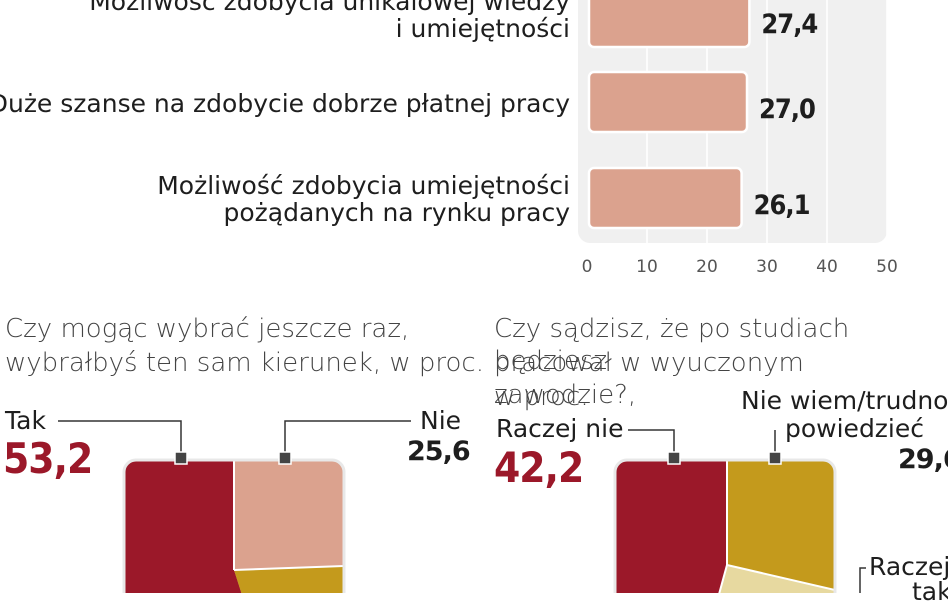  I want to click on x-tick-20: 20, so click(707, 267).